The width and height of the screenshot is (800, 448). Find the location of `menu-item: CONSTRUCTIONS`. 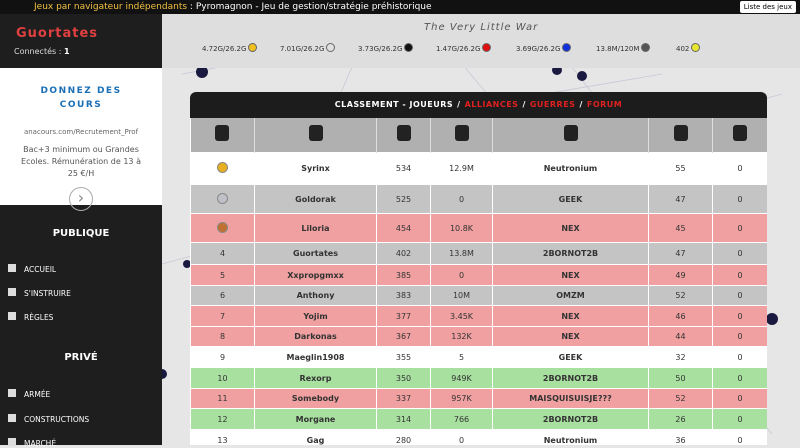

menu-item: CONSTRUCTIONS is located at coordinates (48, 419).